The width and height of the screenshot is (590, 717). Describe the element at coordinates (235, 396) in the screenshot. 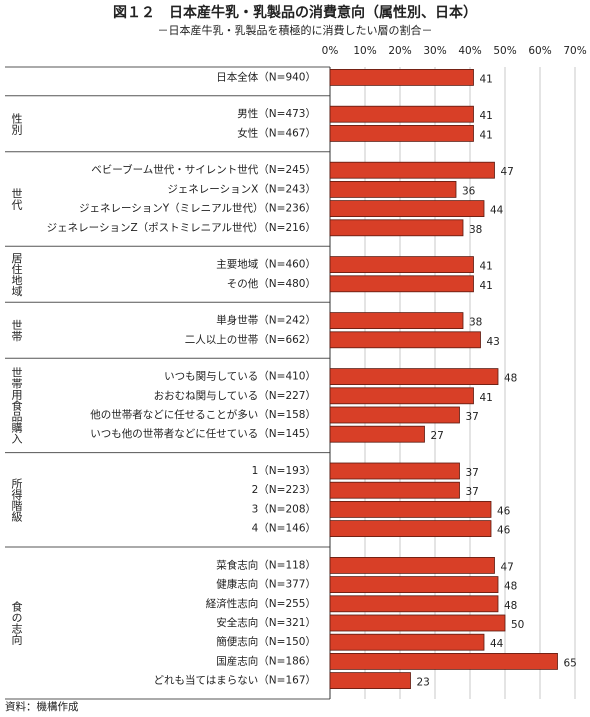

I see `category-label: おおむね関与している（N=227）` at that location.